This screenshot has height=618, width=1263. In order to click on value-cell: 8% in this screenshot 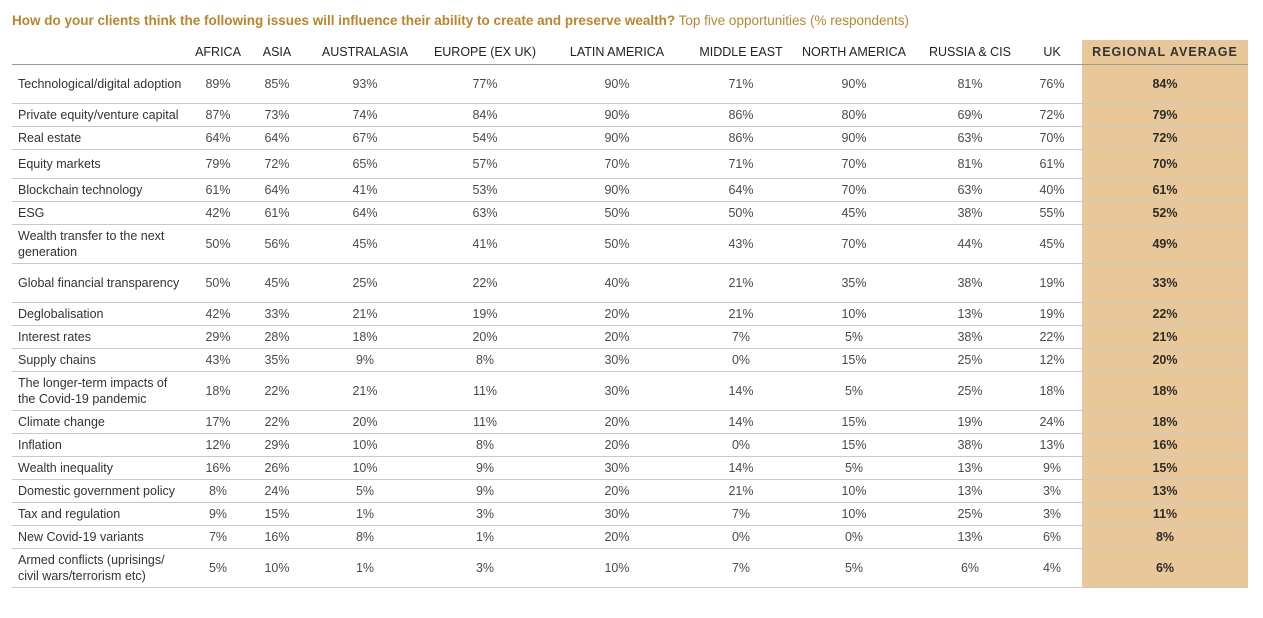, I will do `click(365, 537)`.